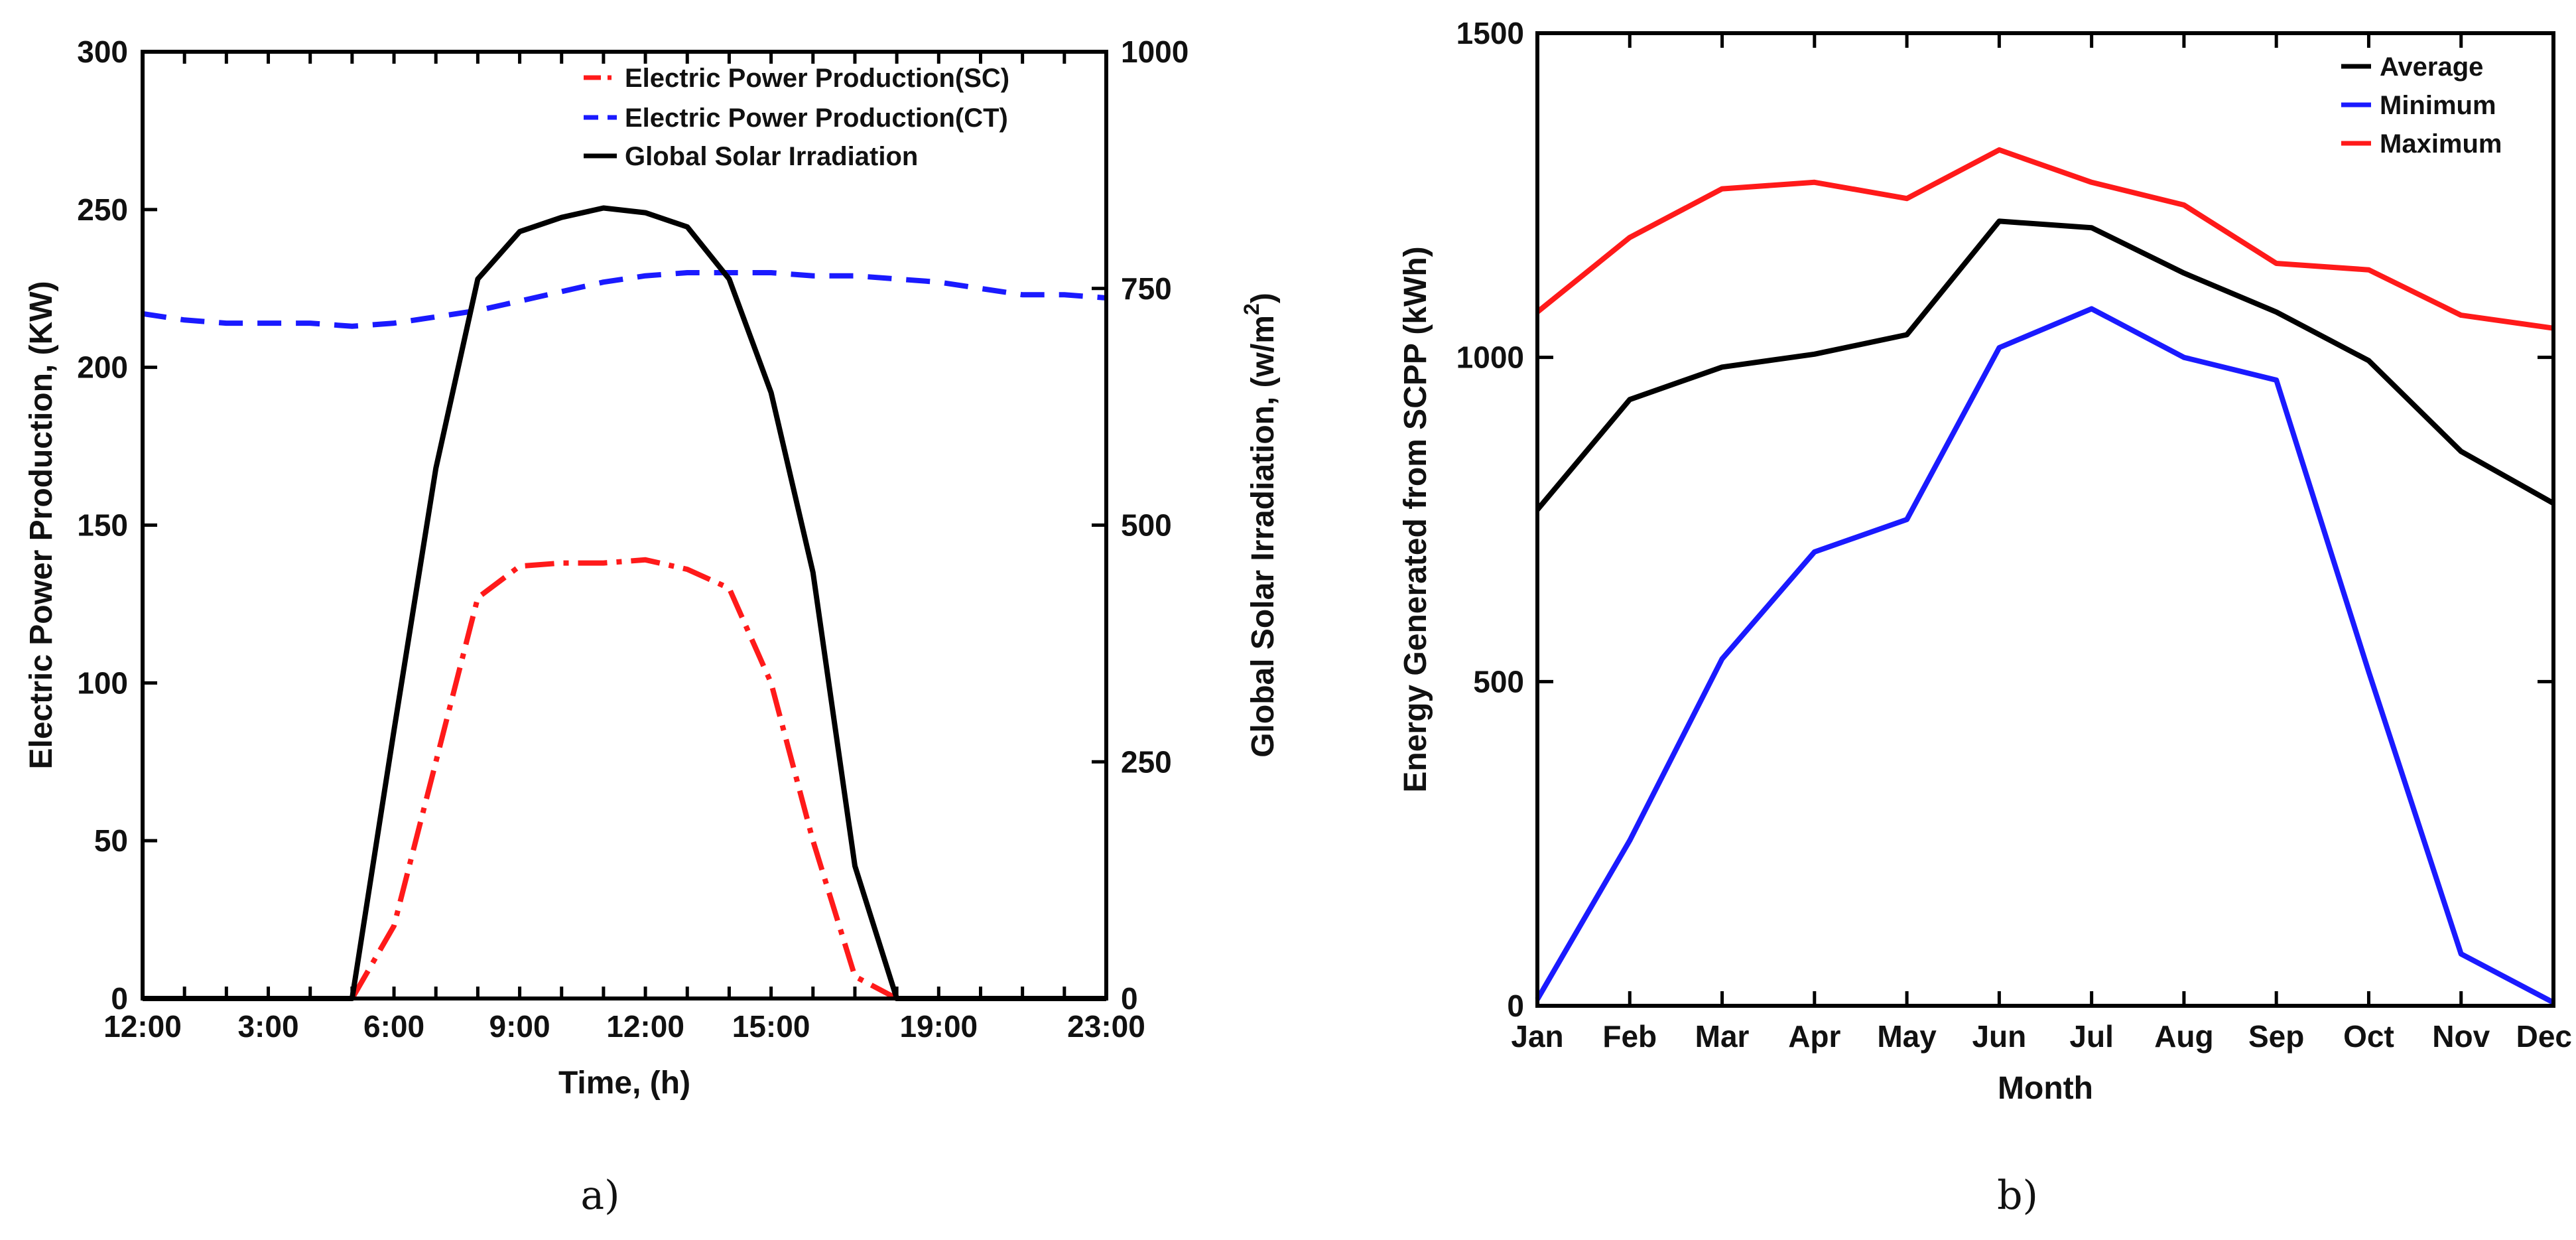 The width and height of the screenshot is (2576, 1240). I want to click on legend-label: Electric Power Production(SC), so click(817, 78).